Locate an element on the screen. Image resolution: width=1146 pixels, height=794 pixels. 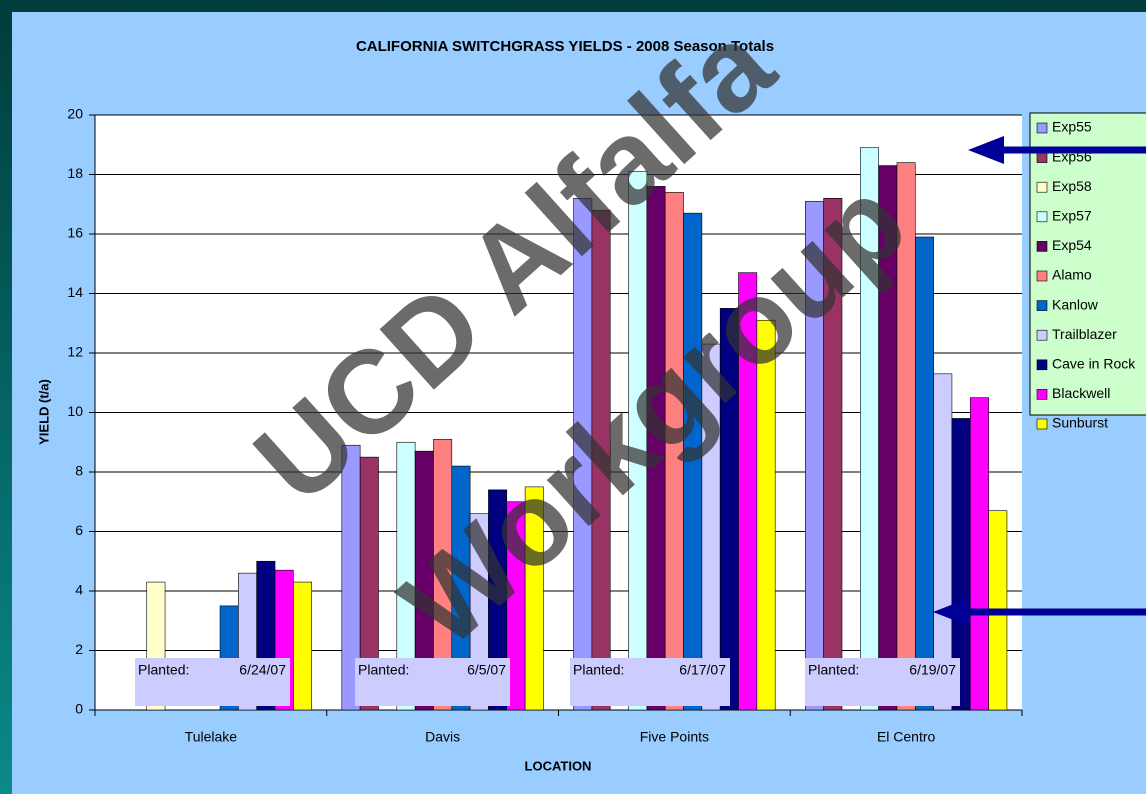
y-tick-label: 12 is located at coordinates (75, 352).